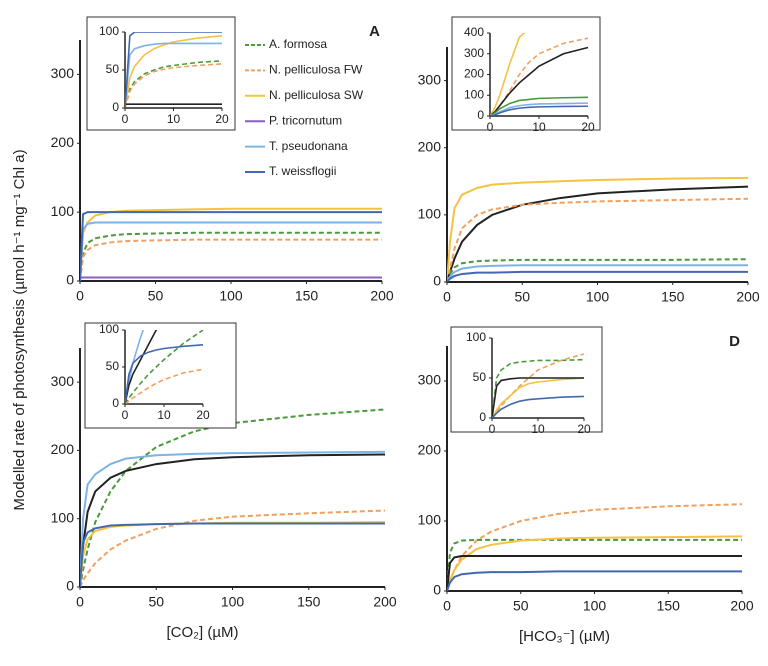  What do you see at coordinates (374, 31) in the screenshot?
I see `panel-label: A` at bounding box center [374, 31].